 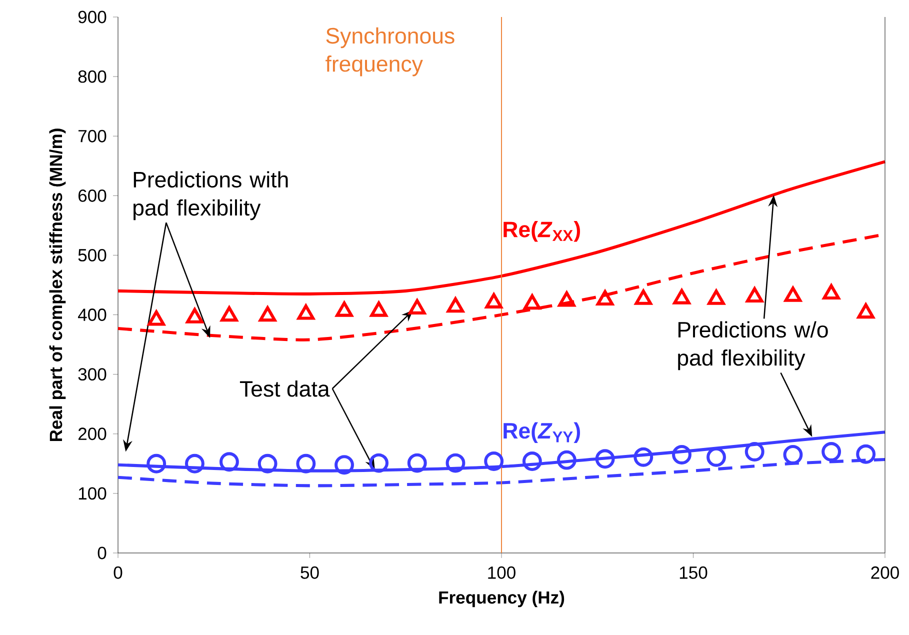 What do you see at coordinates (92, 314) in the screenshot?
I see `y-tick-label: 400` at bounding box center [92, 314].